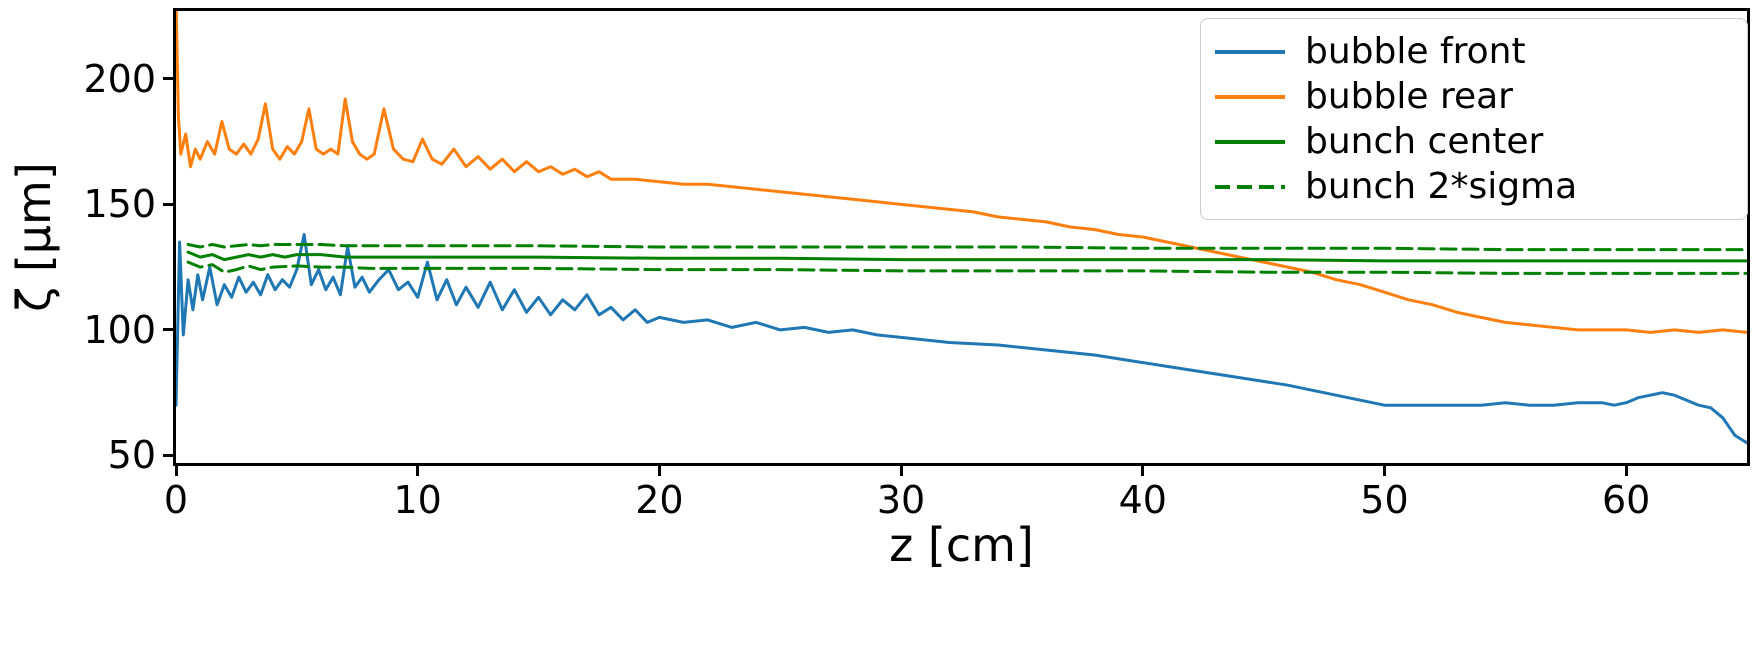 The image size is (1763, 668). What do you see at coordinates (966, 267) in the screenshot?
I see `series-line-bunch-2-sigma-lower` at bounding box center [966, 267].